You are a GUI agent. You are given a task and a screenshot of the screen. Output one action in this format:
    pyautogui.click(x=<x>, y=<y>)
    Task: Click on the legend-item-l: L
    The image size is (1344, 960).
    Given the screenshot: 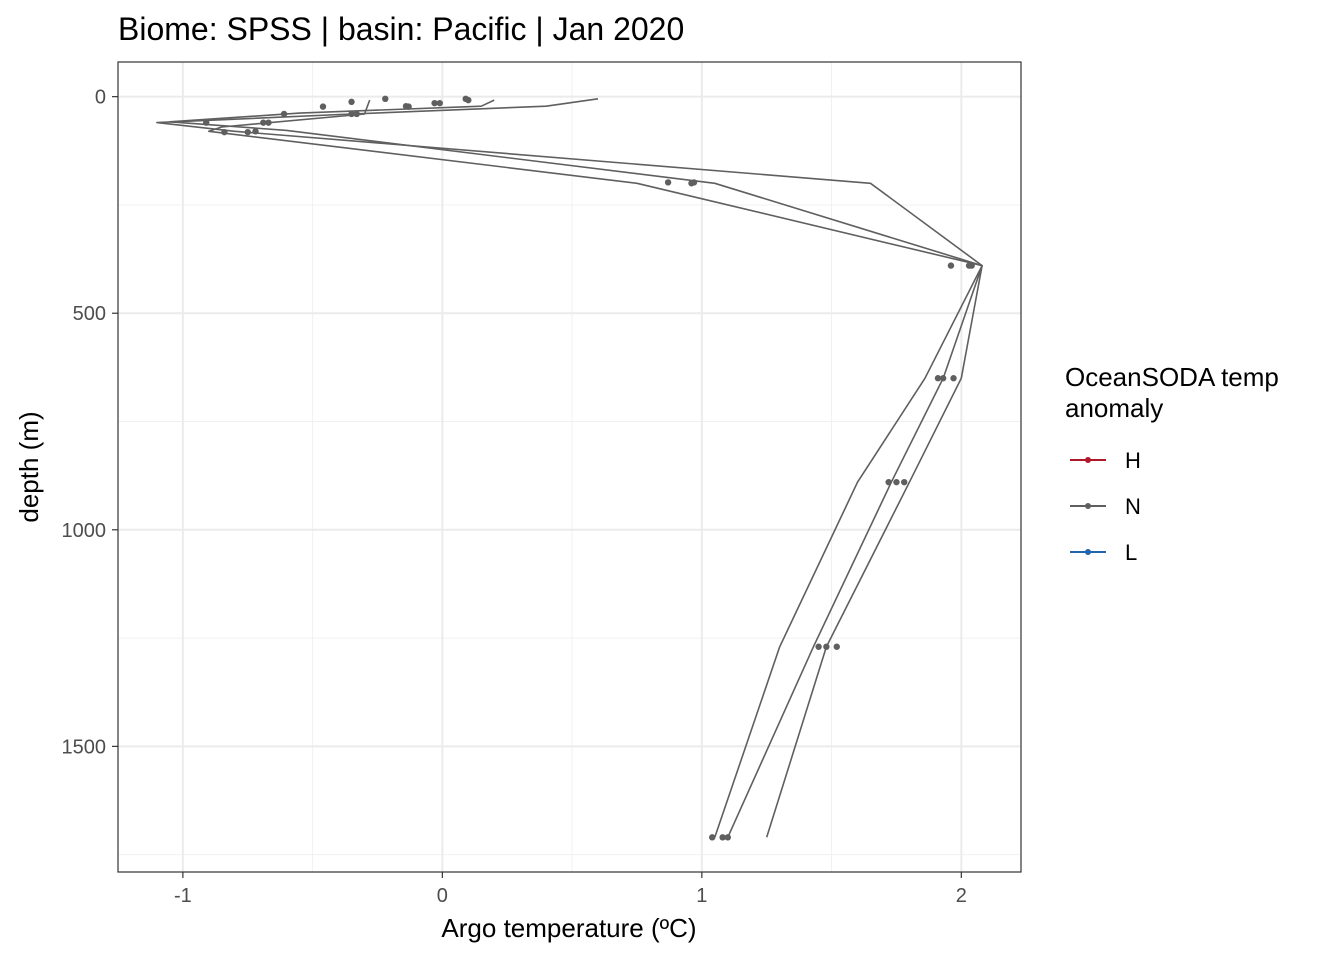 What is the action you would take?
    pyautogui.click(x=1103, y=552)
    